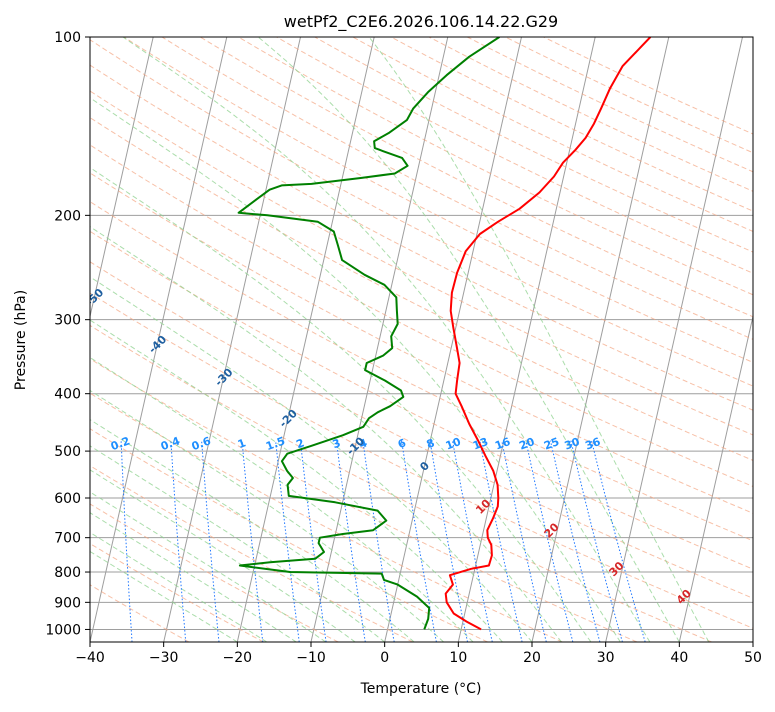 The height and width of the screenshot is (712, 775). What do you see at coordinates (421, 689) in the screenshot?
I see `x-axis-label: Temperature (°C)` at bounding box center [421, 689].